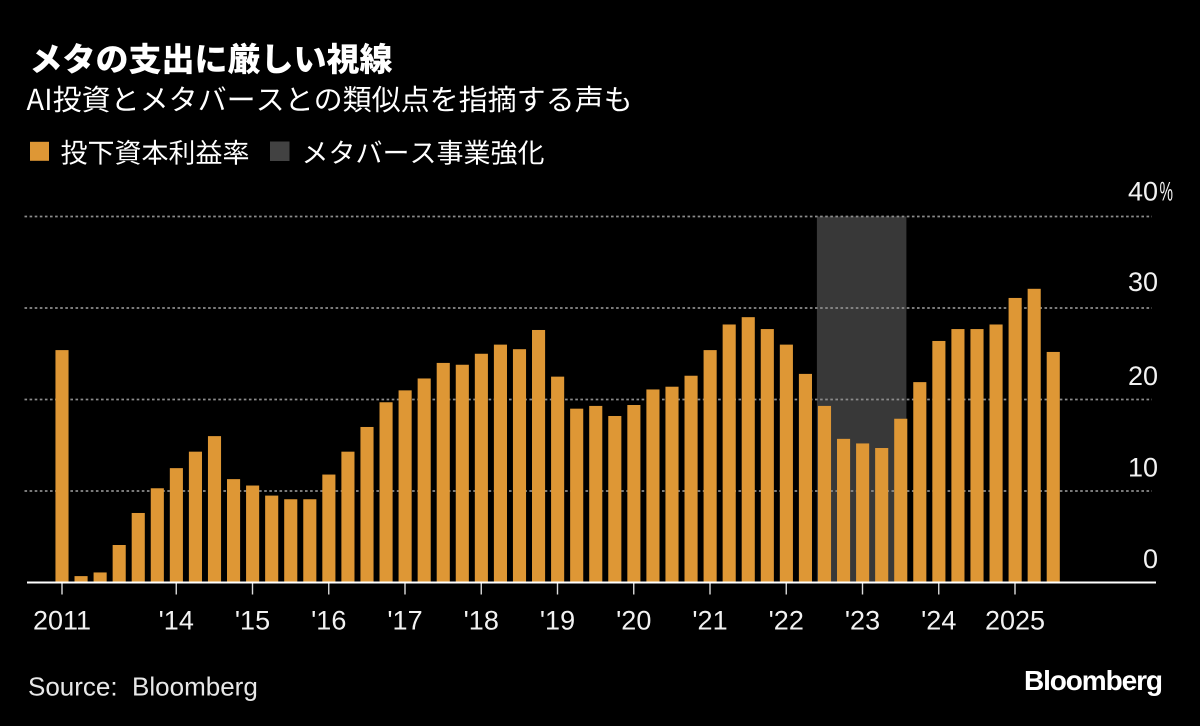 This screenshot has height=726, width=1200. Describe the element at coordinates (557, 620) in the screenshot. I see `svg-text: '19` at that location.